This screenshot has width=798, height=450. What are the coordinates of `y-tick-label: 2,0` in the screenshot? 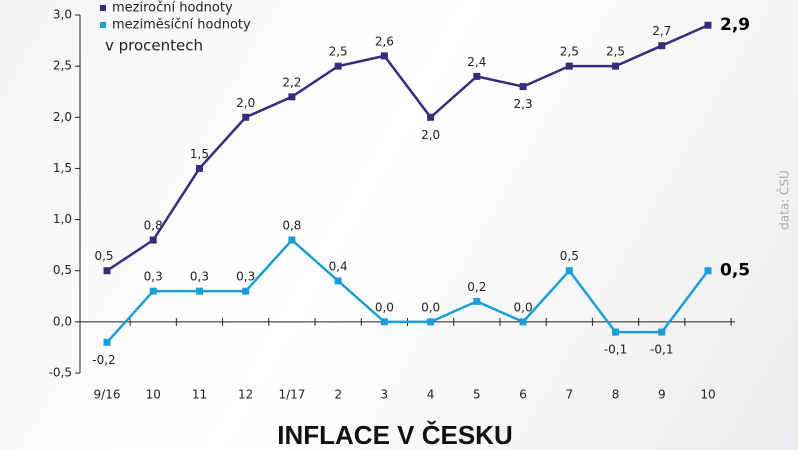 It's located at (62, 117).